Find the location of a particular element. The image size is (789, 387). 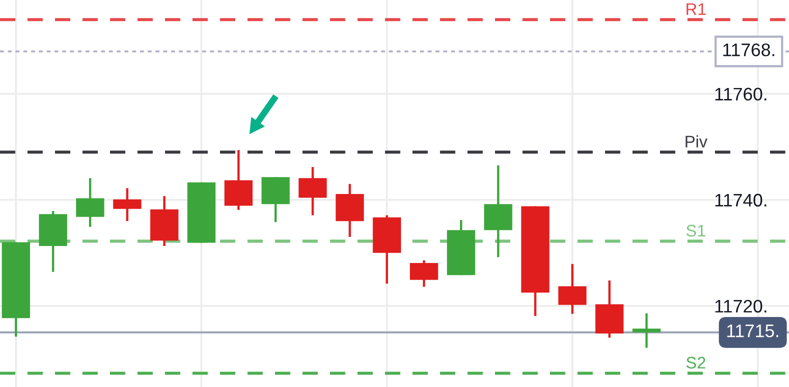

y-tick-label: 11760. is located at coordinates (740, 94).